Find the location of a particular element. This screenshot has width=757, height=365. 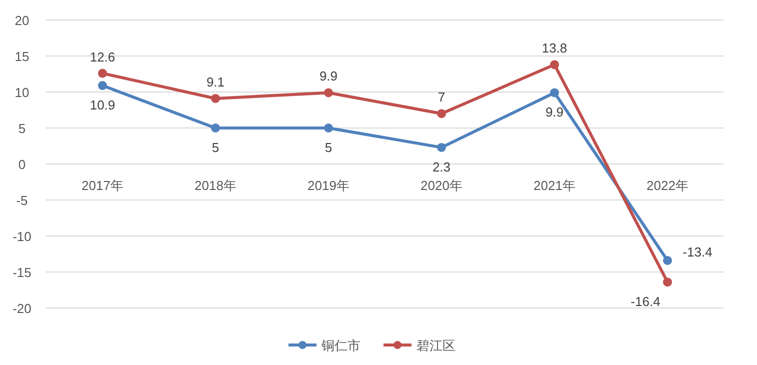

x-tick-label: 2021年 is located at coordinates (555, 185).